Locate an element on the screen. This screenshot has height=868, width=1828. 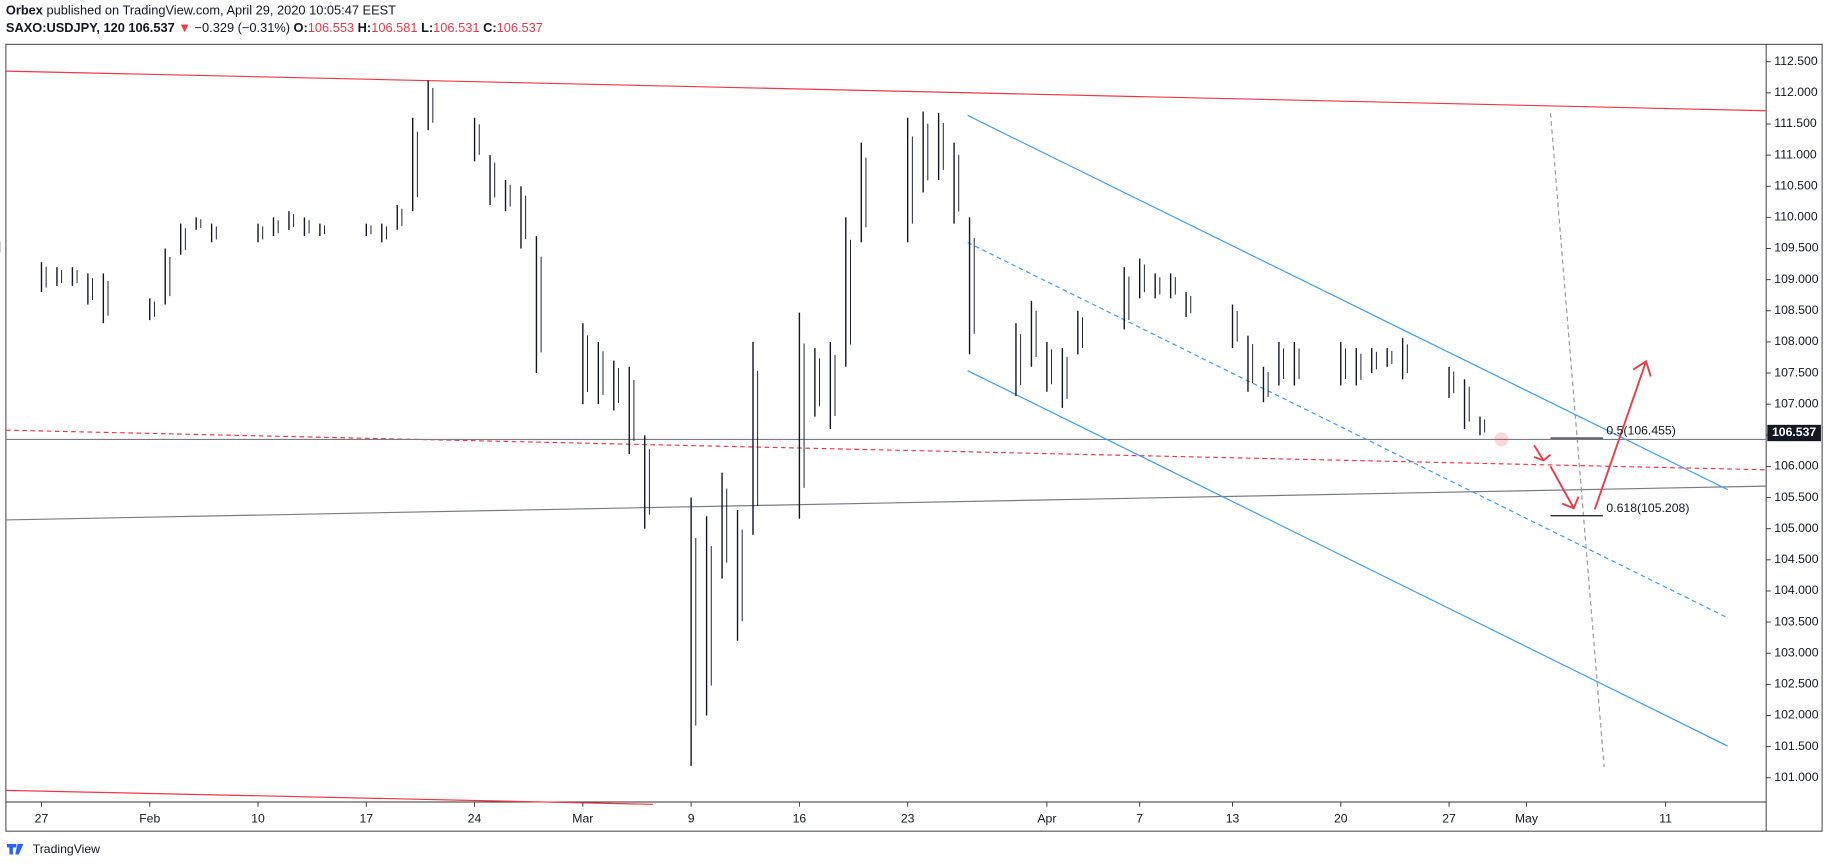
symbol: SAXO:USDJPY, 120 is located at coordinates (65, 28).